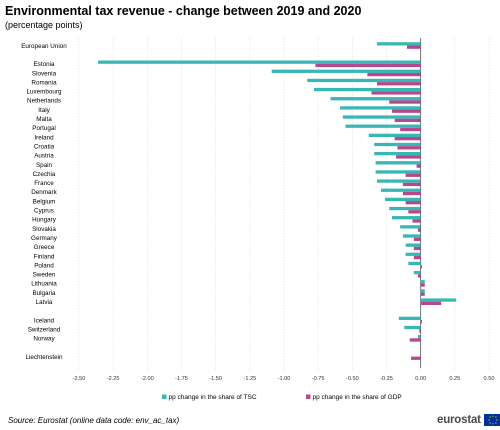  What do you see at coordinates (44, 110) in the screenshot?
I see `category-label: Italy` at bounding box center [44, 110].